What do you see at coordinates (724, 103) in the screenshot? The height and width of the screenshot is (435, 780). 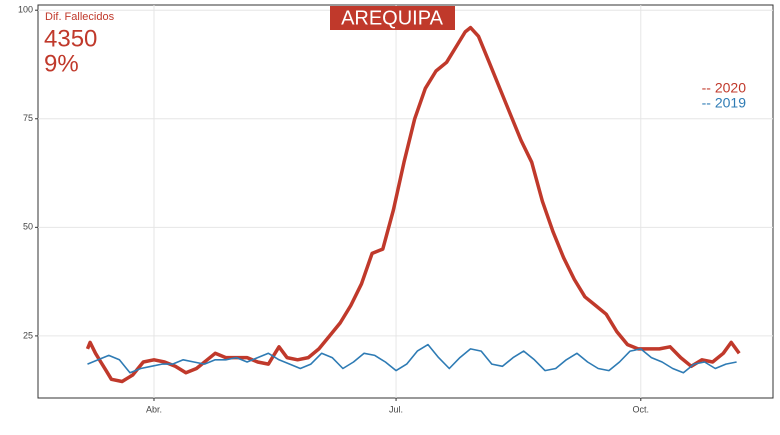 I see `legend-label: -- 2019` at bounding box center [724, 103].